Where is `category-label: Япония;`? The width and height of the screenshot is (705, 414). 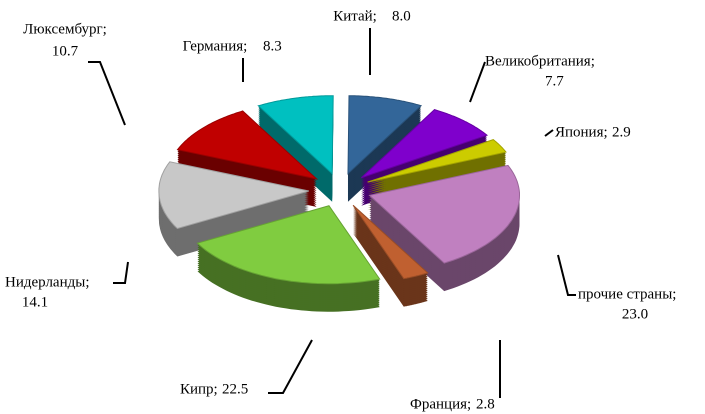
category-label: Япония; is located at coordinates (581, 132).